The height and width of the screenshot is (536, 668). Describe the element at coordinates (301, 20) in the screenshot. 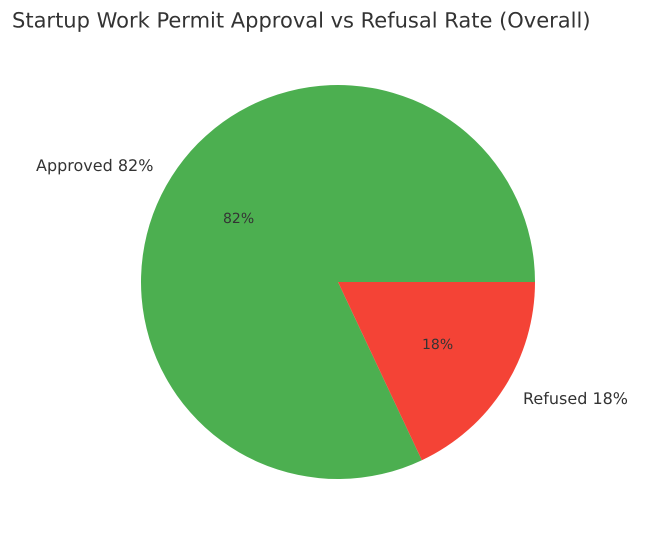

I see `chart-title: Startup Work Permit Approval vs Refusal Rate (Overall)` at that location.